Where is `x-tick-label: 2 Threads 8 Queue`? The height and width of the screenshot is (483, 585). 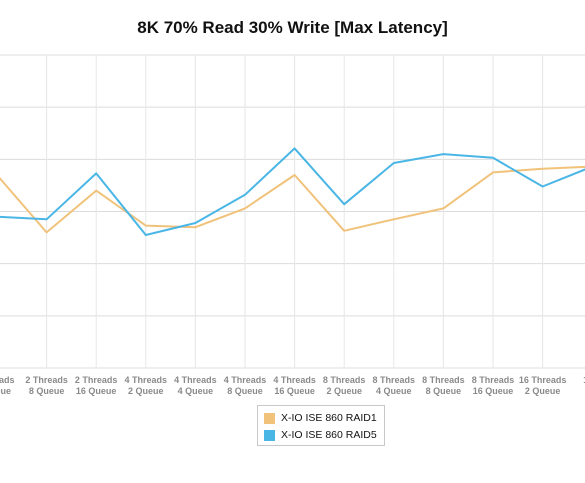 x-tick-label: 2 Threads 8 Queue is located at coordinates (46, 385).